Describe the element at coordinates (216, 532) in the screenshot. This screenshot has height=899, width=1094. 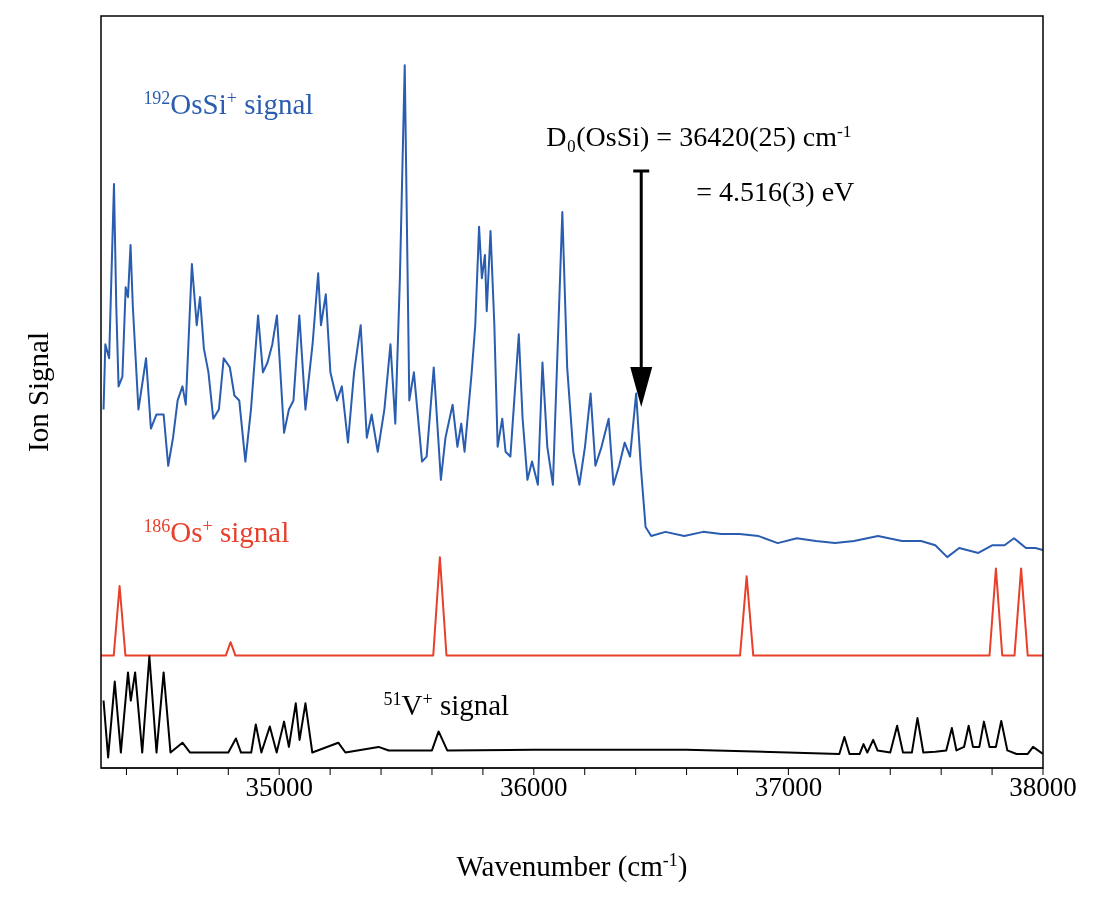
I see `series-label: $^{186}$Os$^{+}$ signal` at that location.